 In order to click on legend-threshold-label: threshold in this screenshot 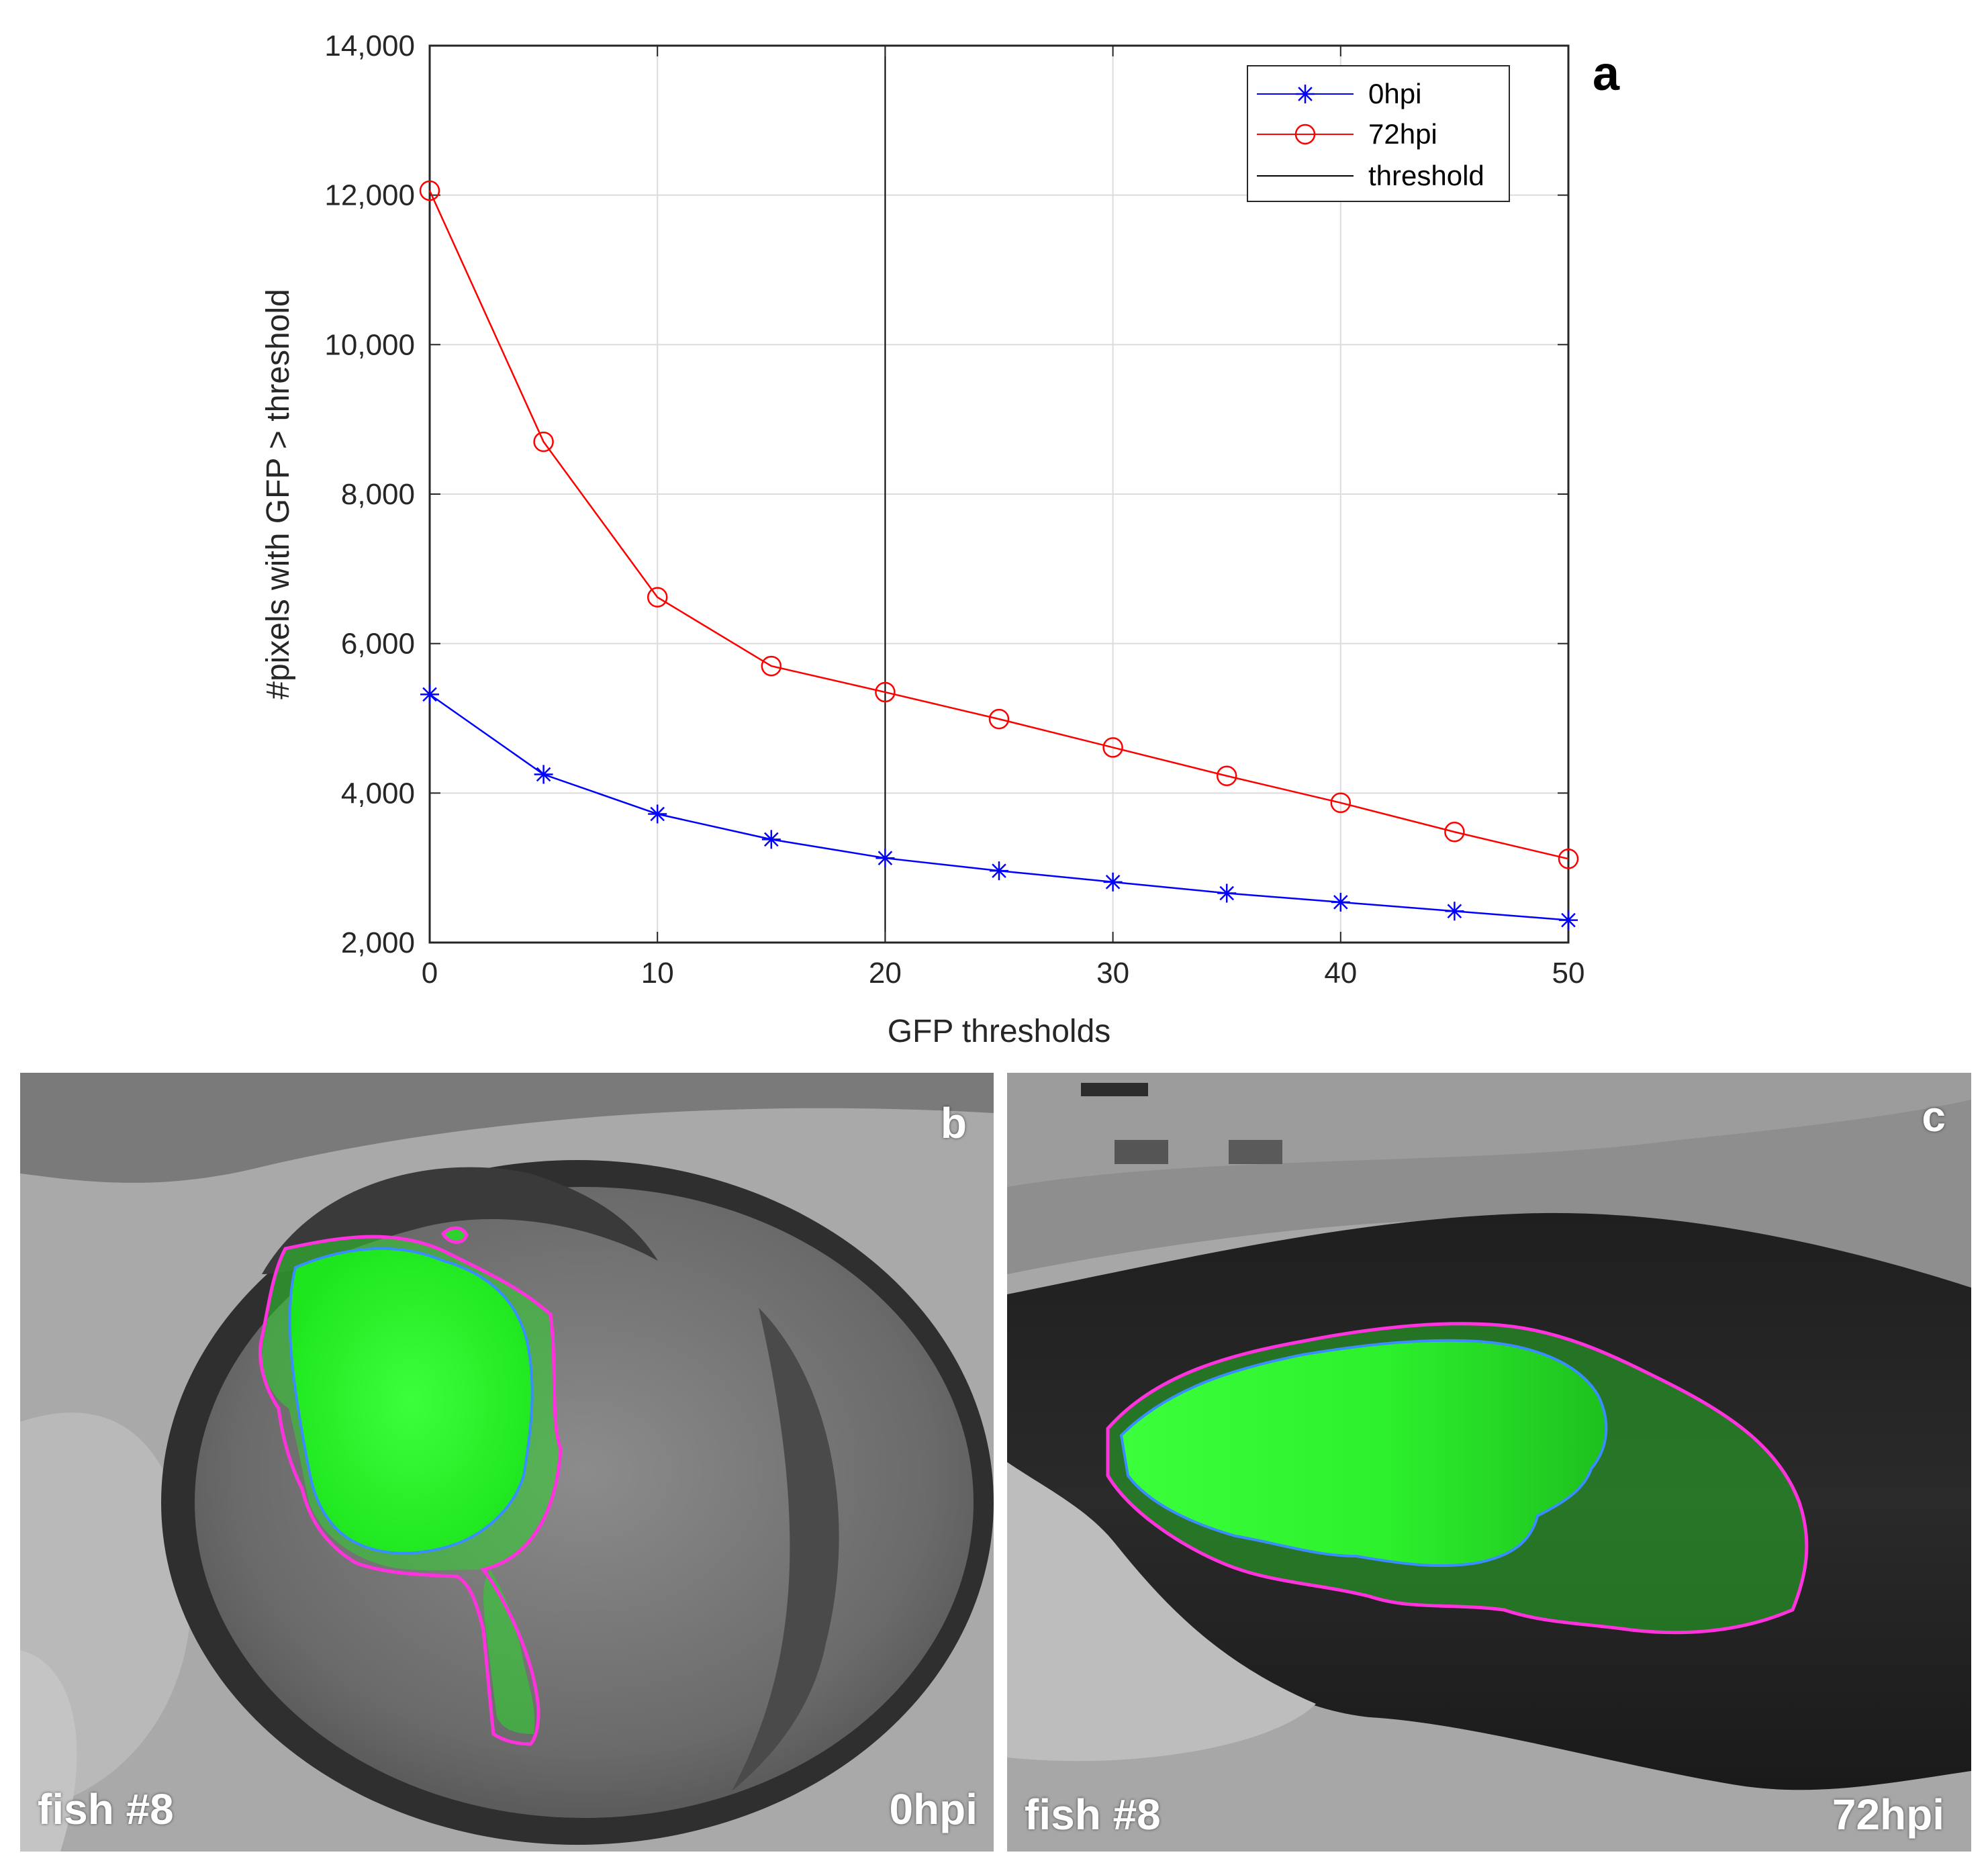, I will do `click(1426, 176)`.